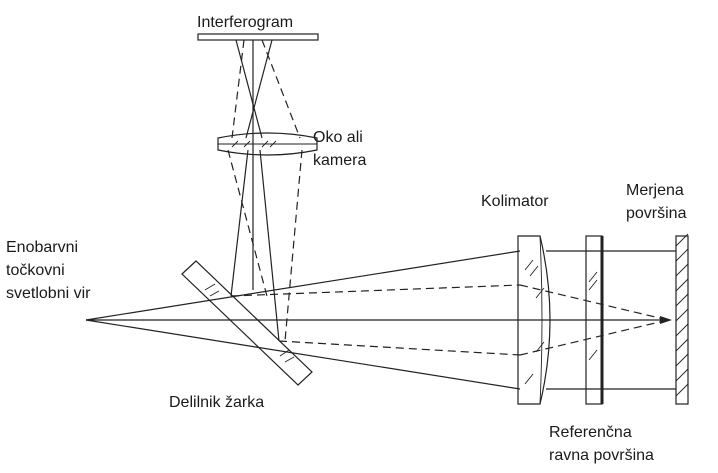 The width and height of the screenshot is (718, 473). I want to click on light-source-label-line: svetlobni vir, so click(48, 293).